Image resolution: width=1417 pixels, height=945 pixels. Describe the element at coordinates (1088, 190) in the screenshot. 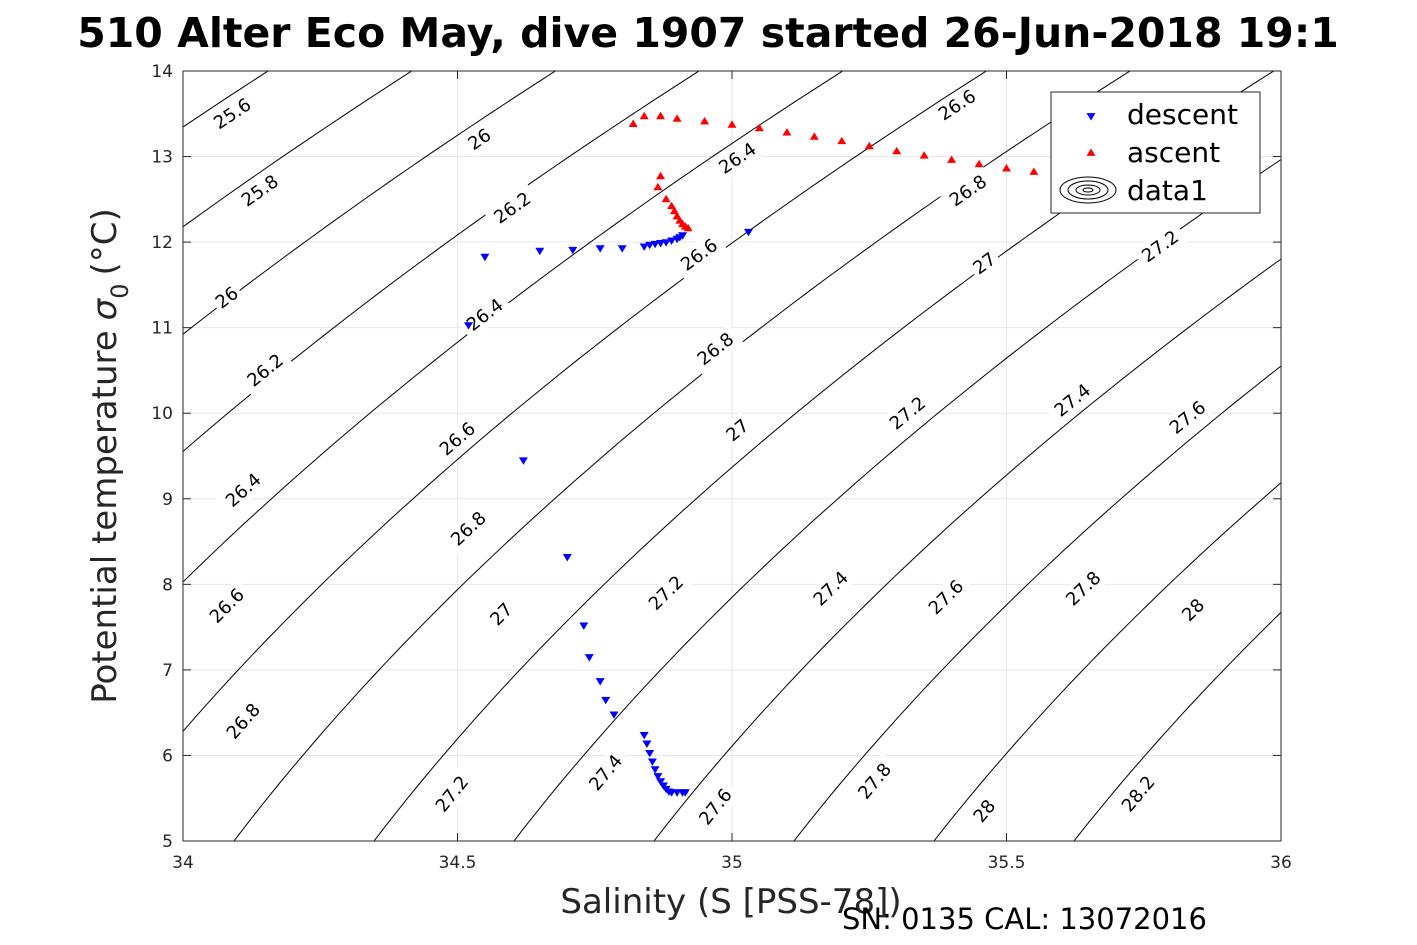

I see `legend-contour-icon` at that location.